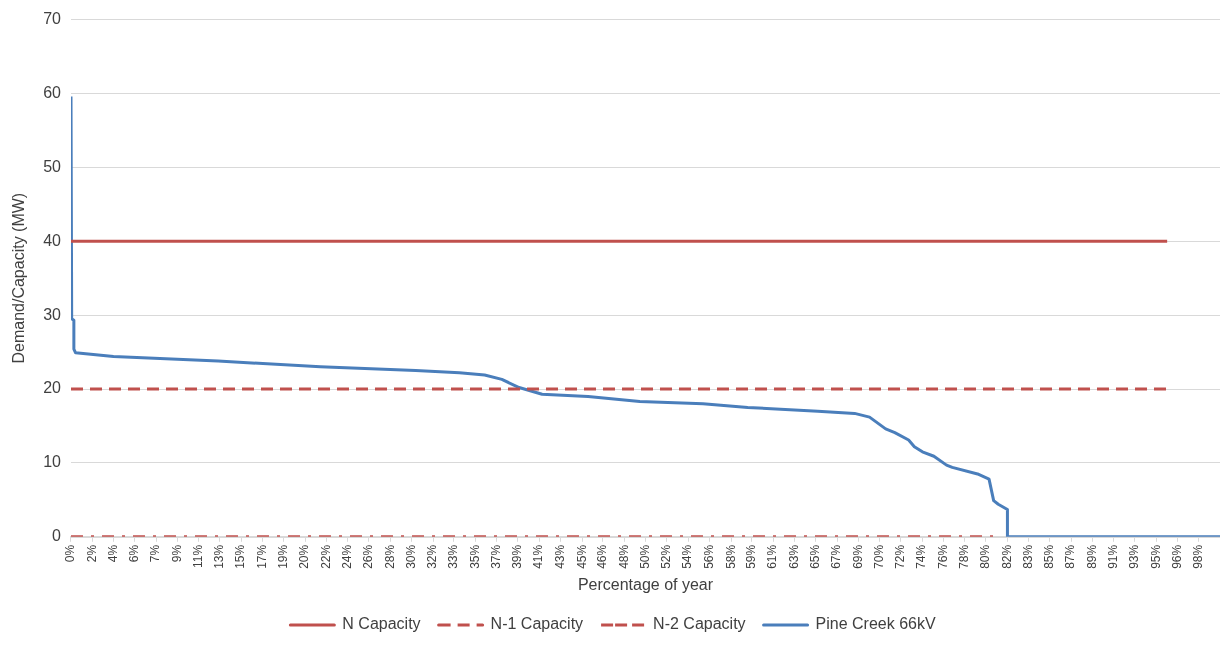 The height and width of the screenshot is (651, 1220). What do you see at coordinates (381, 624) in the screenshot?
I see `legend-label: N Capacity` at bounding box center [381, 624].